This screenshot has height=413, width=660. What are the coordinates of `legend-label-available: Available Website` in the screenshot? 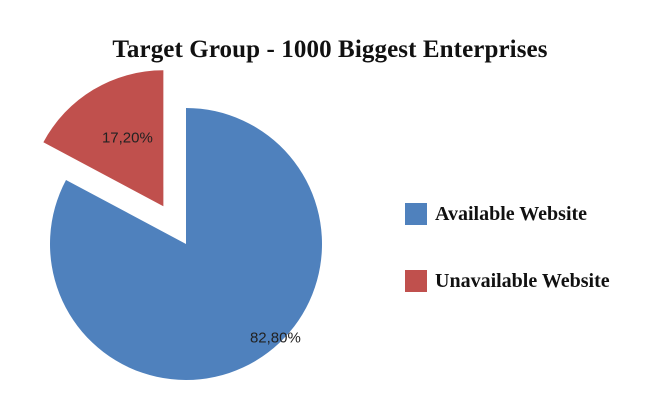 It's located at (511, 213).